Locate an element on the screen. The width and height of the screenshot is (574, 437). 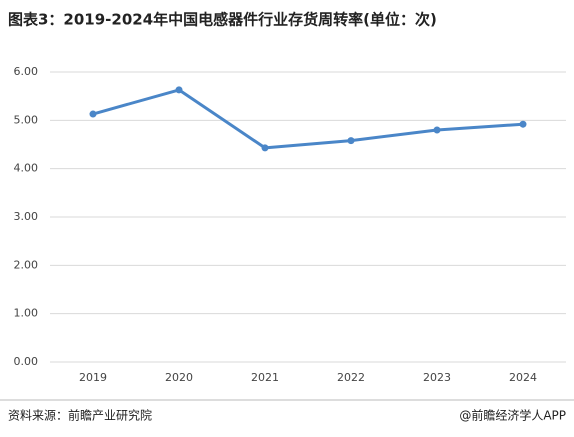
y-tick-label: 1.00 is located at coordinates (26, 313).